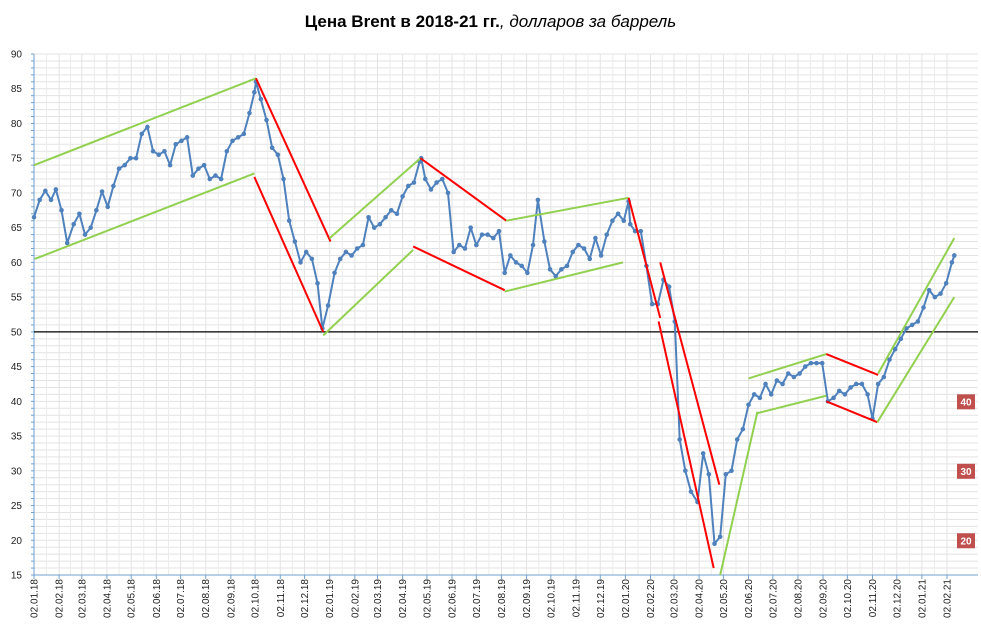 This screenshot has height=640, width=981. What do you see at coordinates (966, 471) in the screenshot?
I see `level-badge-30: 30` at bounding box center [966, 471].